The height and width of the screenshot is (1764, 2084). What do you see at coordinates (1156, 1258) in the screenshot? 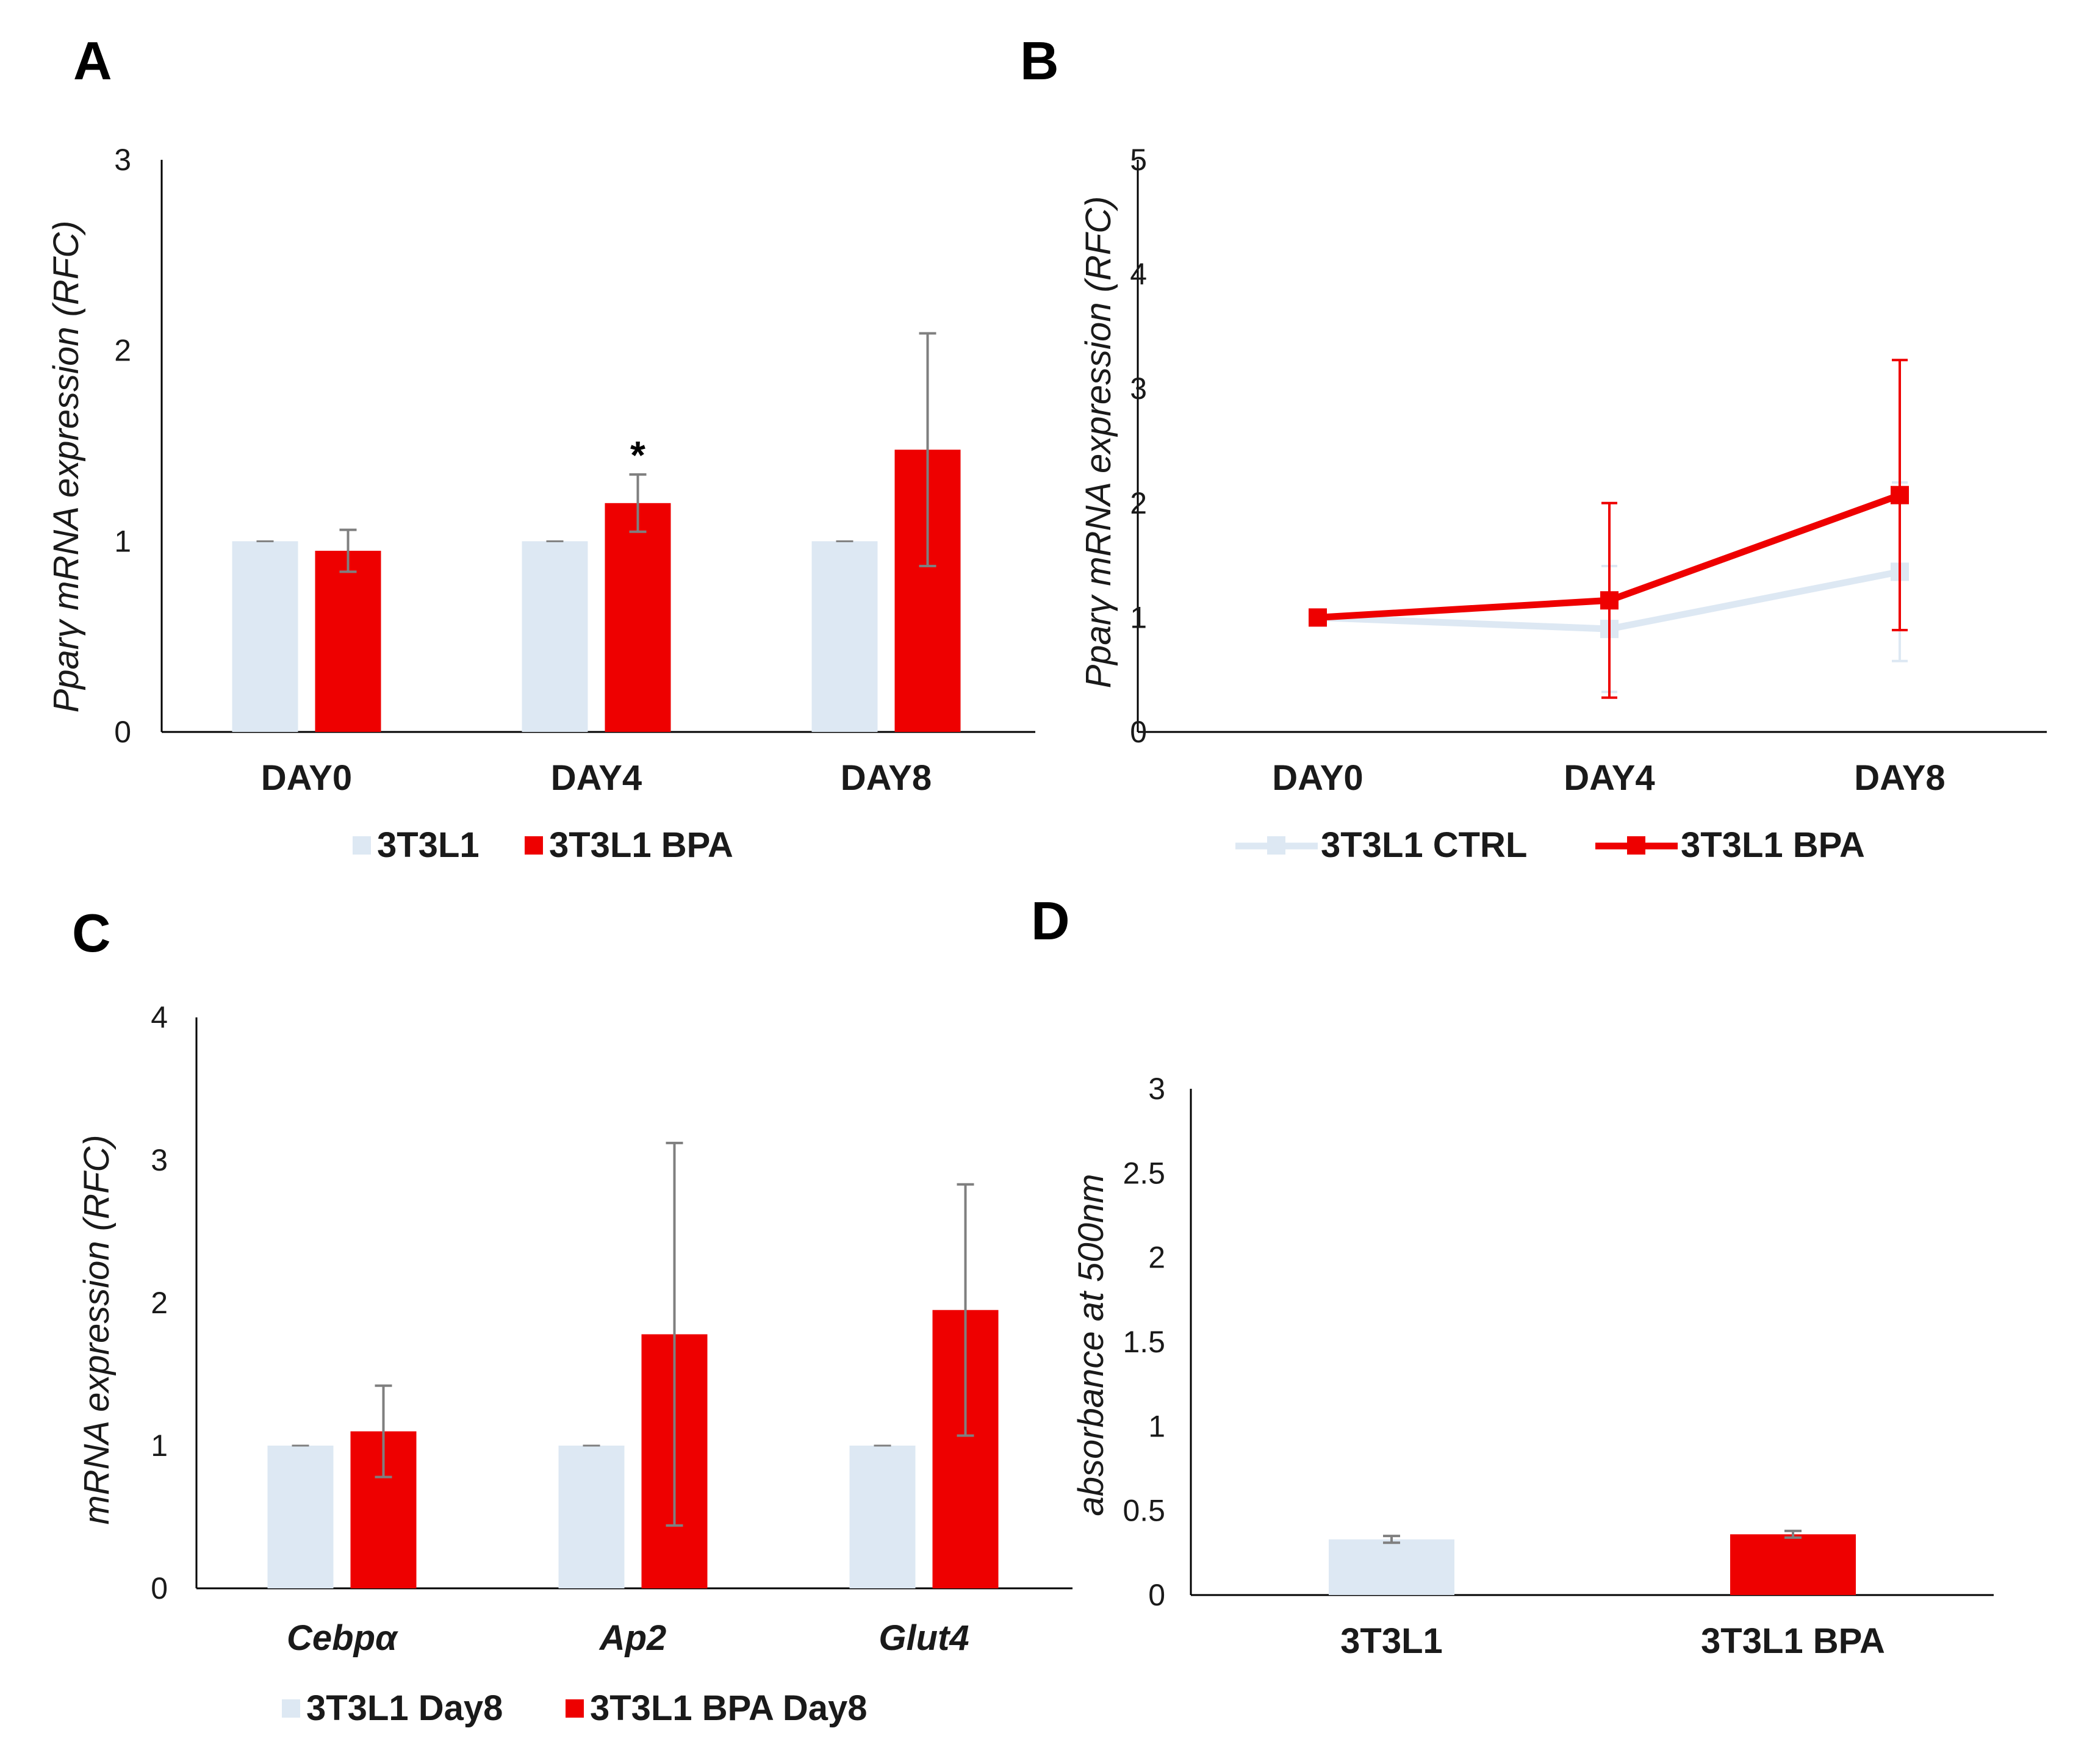
I see `panel-d-y-tick-label: 2` at bounding box center [1156, 1258].